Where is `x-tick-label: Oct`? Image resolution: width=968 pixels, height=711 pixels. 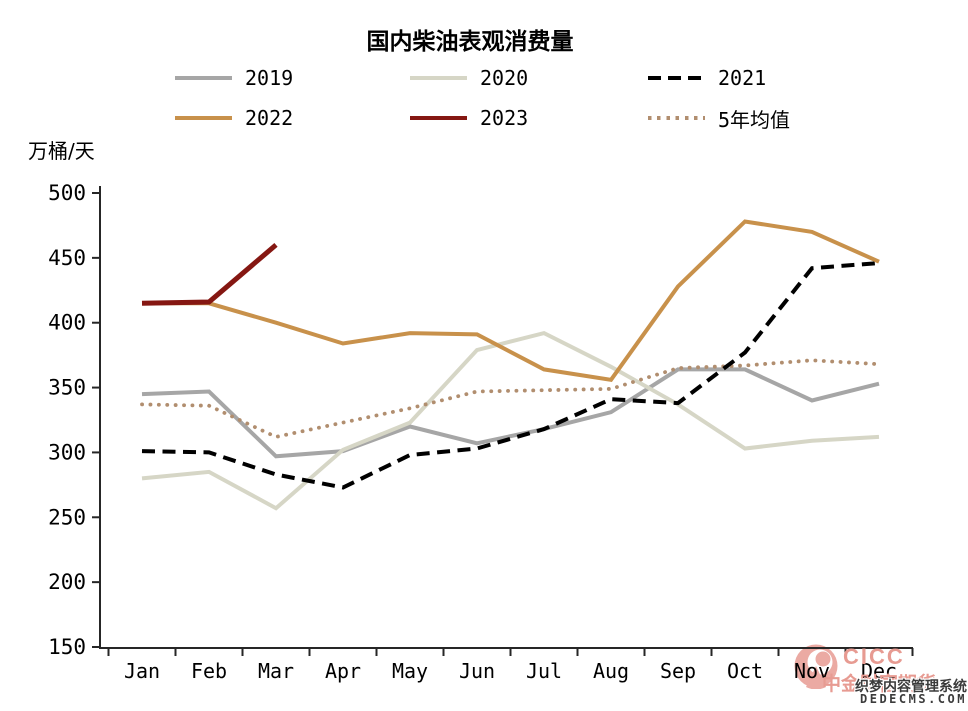
x-tick-label: Oct is located at coordinates (745, 671).